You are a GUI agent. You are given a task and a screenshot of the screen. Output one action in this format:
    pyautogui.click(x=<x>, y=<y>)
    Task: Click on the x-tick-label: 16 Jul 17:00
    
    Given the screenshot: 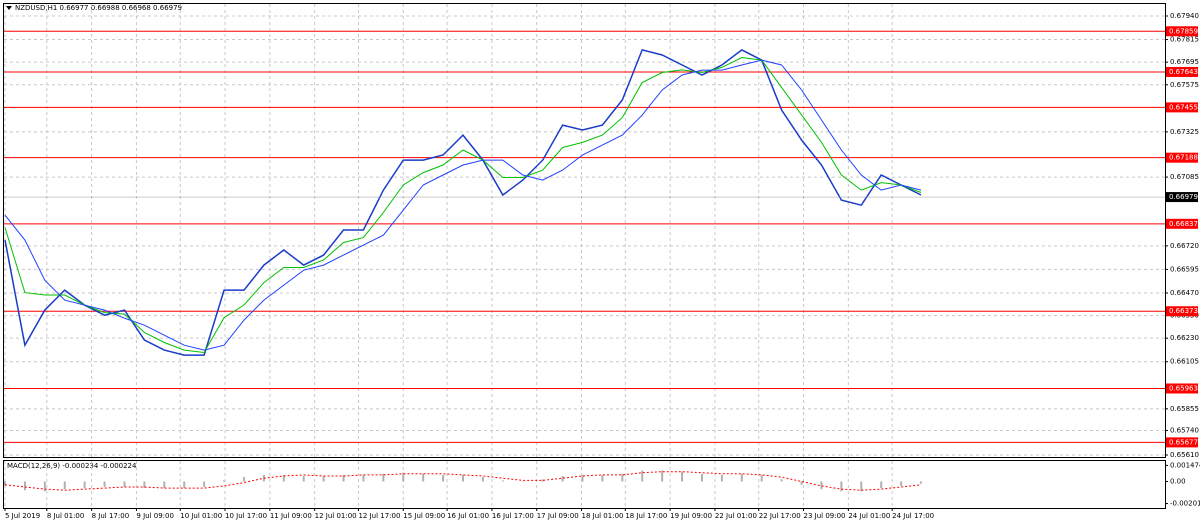 What is the action you would take?
    pyautogui.click(x=513, y=516)
    